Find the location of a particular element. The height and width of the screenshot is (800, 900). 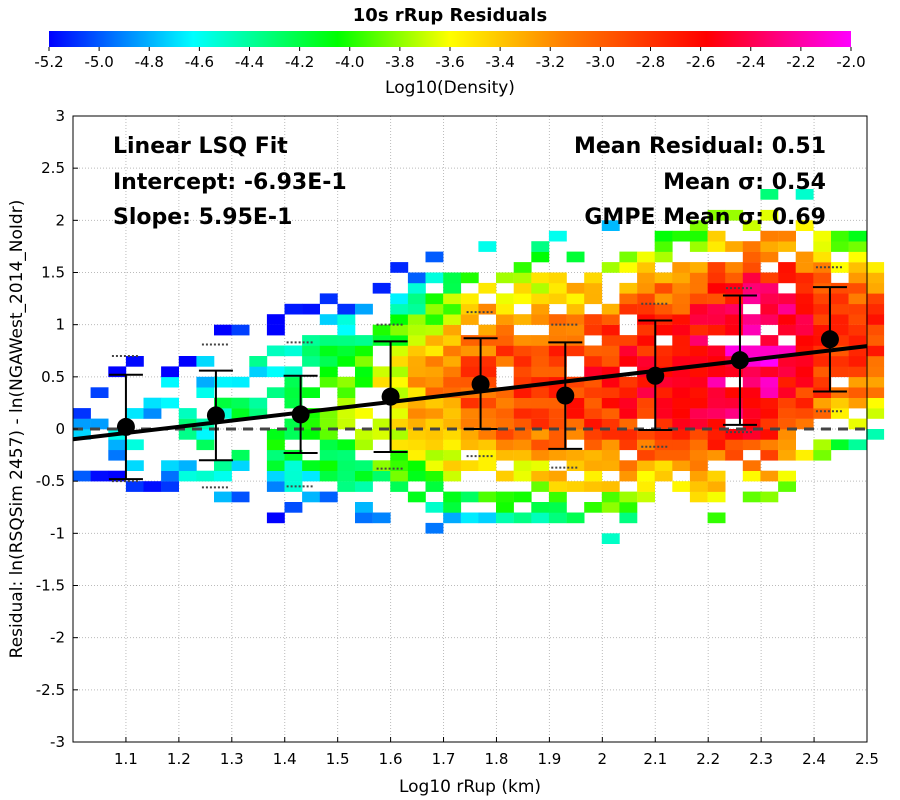

mean-residual-annotation: Mean Residual: 0.51 is located at coordinates (700, 146).